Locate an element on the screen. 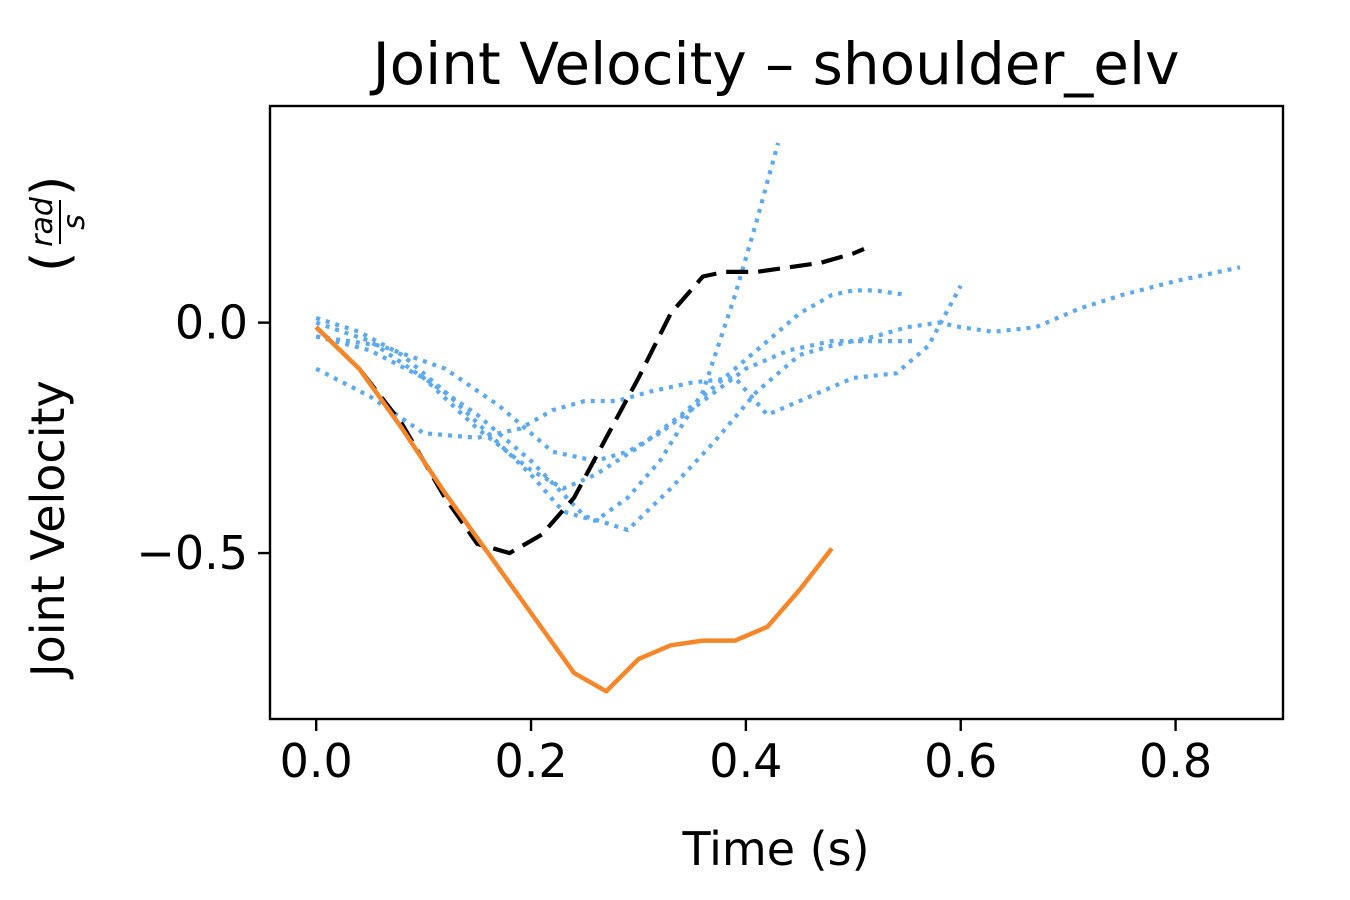 The image size is (1350, 900). x-tick-label: 0.0 is located at coordinates (316, 761).